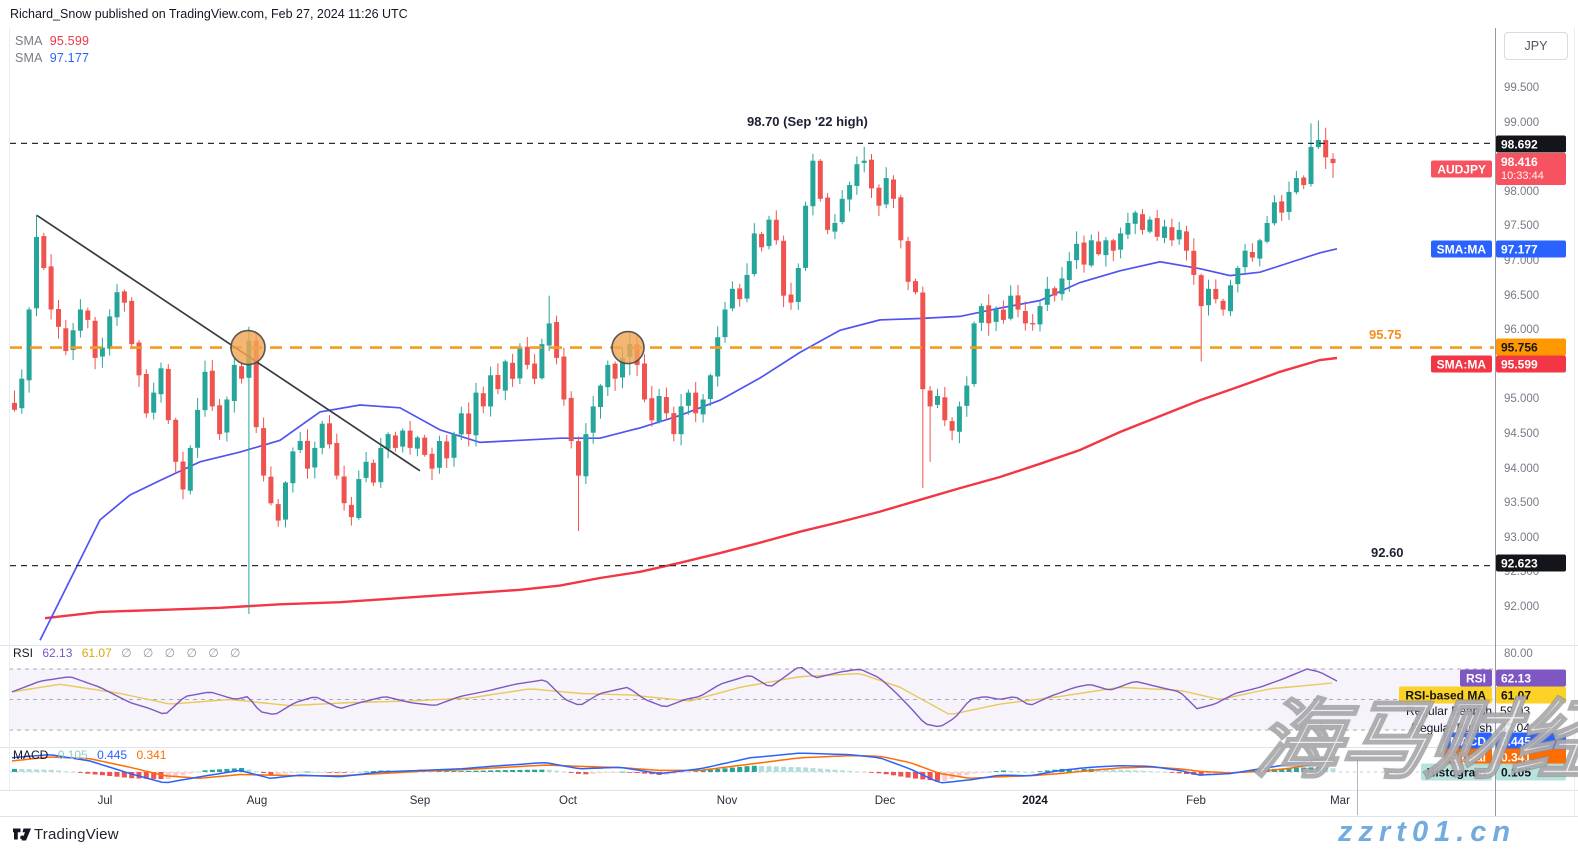 This screenshot has width=1578, height=857. I want to click on histogram-badge-label: Histogram, so click(1456, 772).